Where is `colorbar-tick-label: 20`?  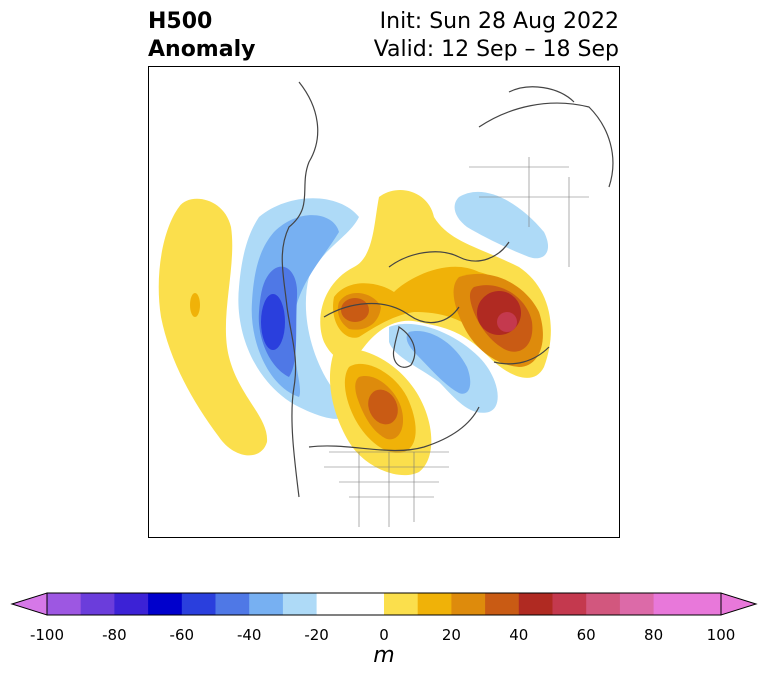 colorbar-tick-label: 20 is located at coordinates (451, 635).